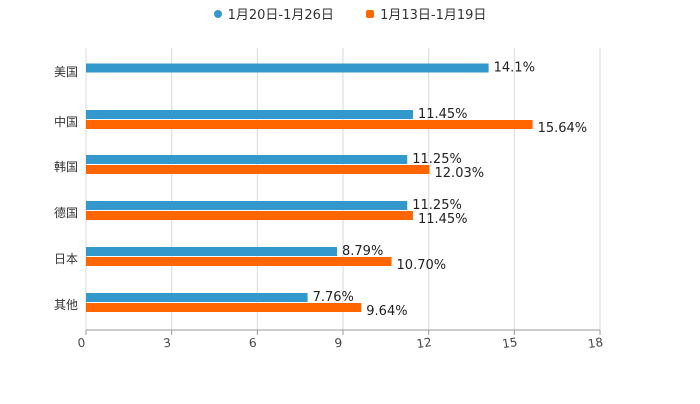 Image resolution: width=700 pixels, height=404 pixels. I want to click on category-label: 日本, so click(66, 259).